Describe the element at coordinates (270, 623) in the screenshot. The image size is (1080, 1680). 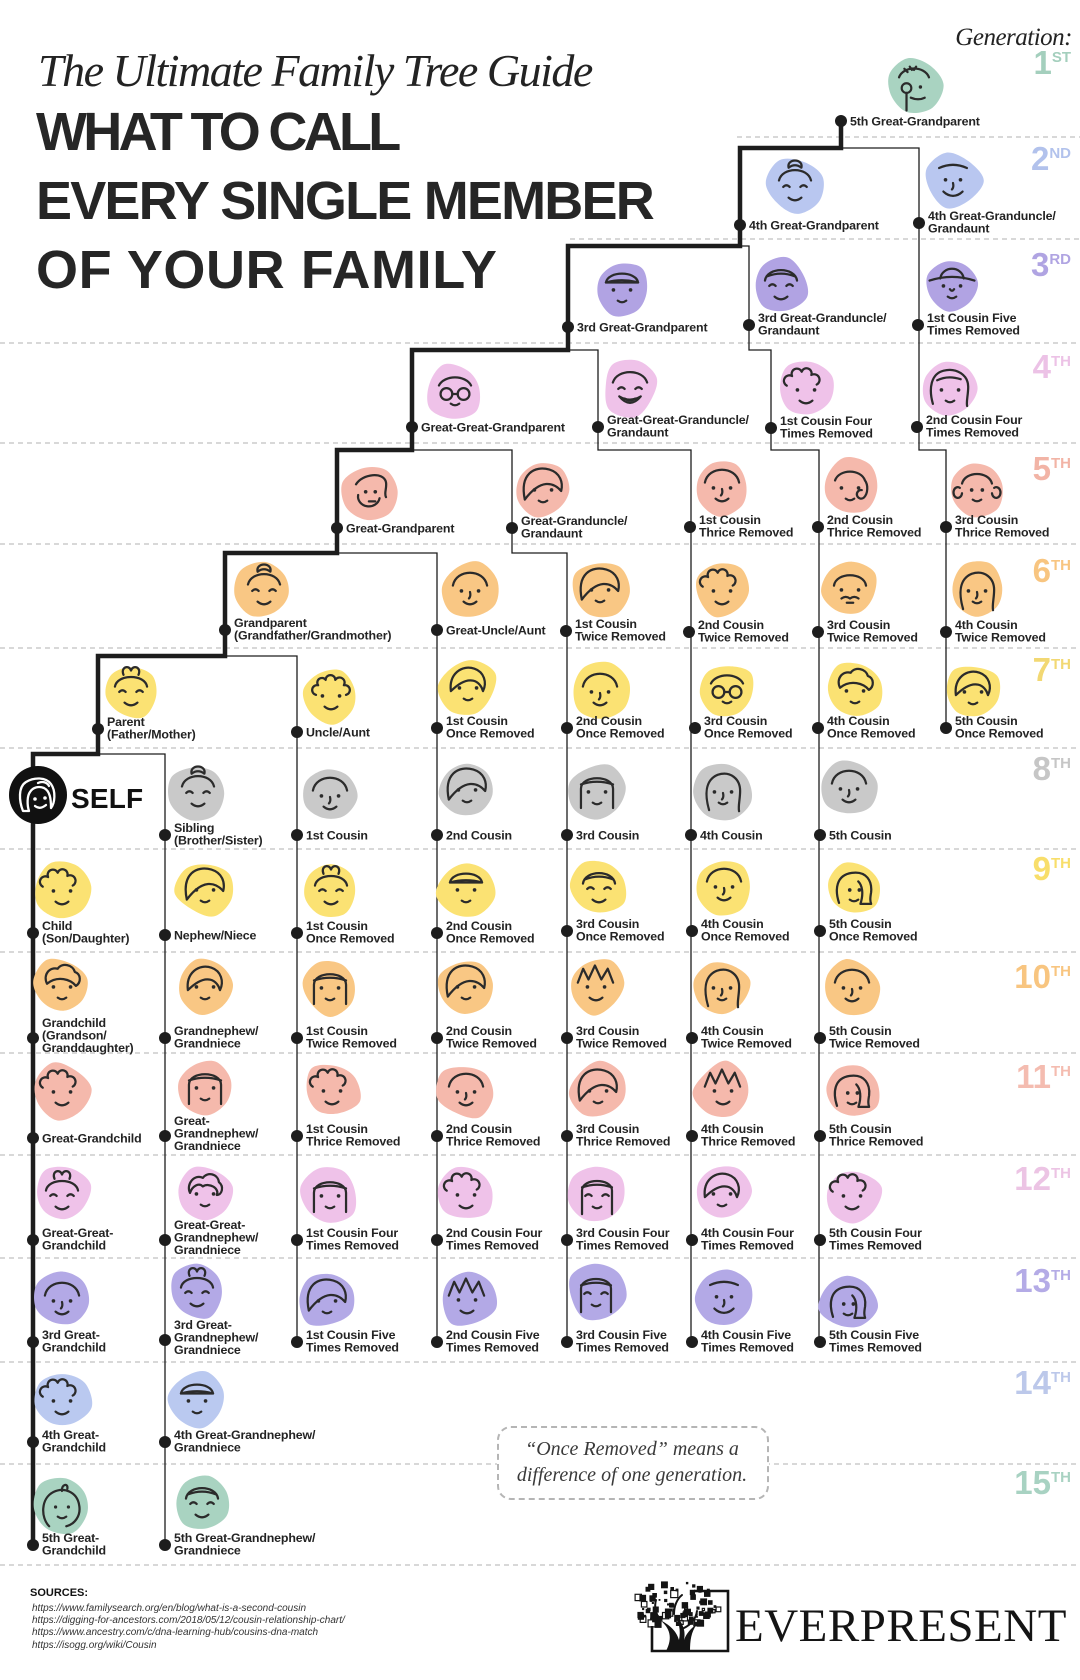
I see `svg-text: Grandparent` at that location.